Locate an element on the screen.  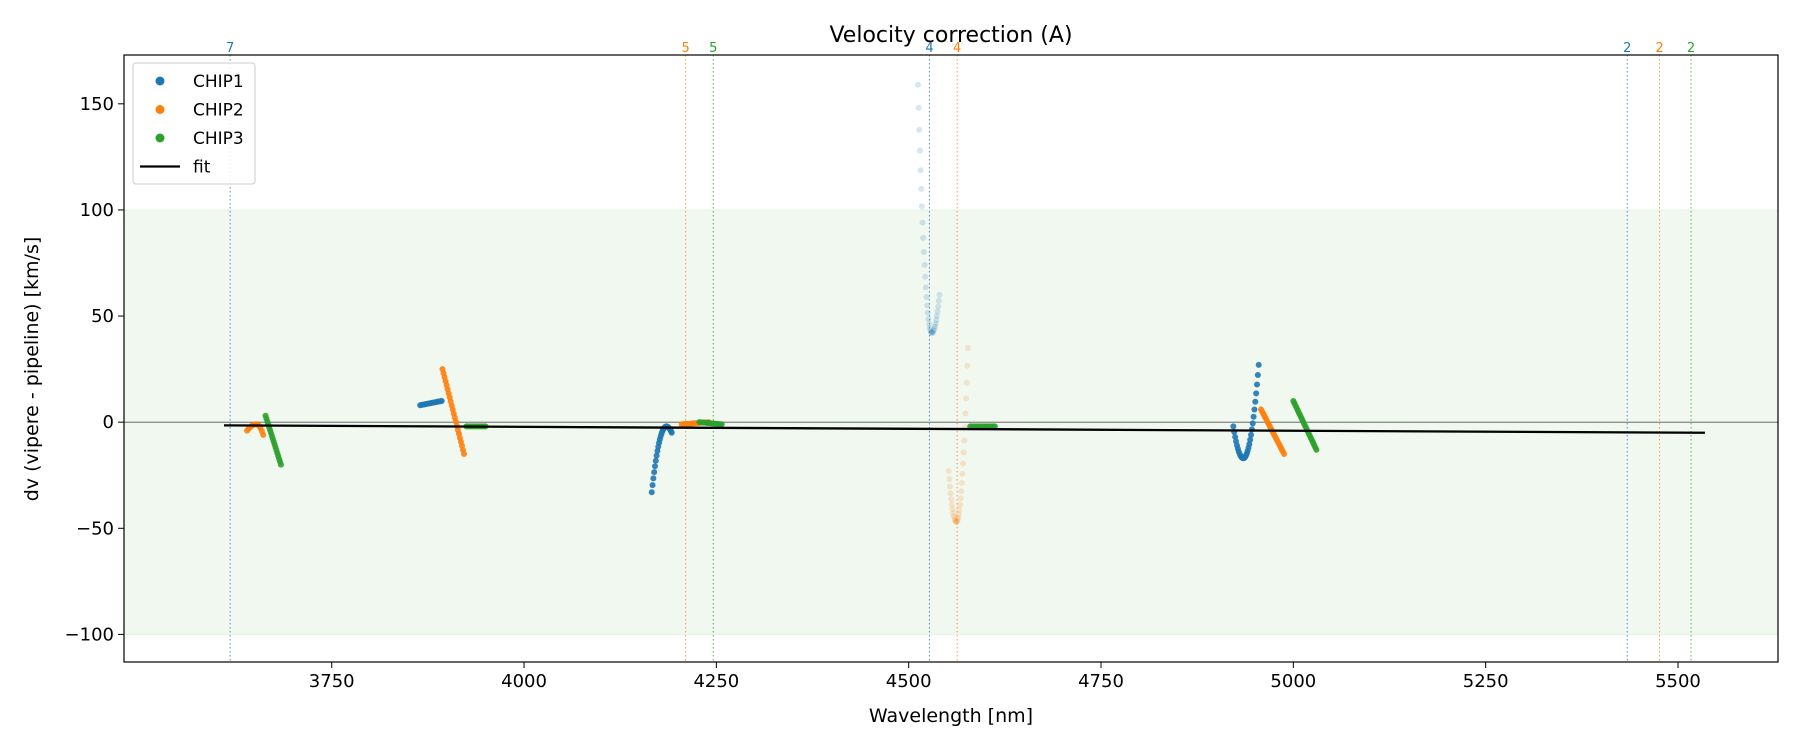
x-tick-label: 5000 is located at coordinates (1293, 681).